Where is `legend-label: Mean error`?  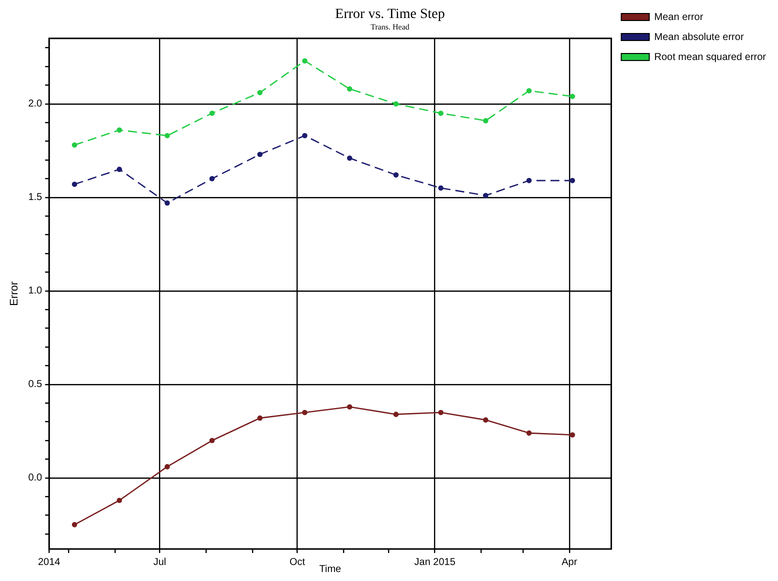
legend-label: Mean error is located at coordinates (679, 17).